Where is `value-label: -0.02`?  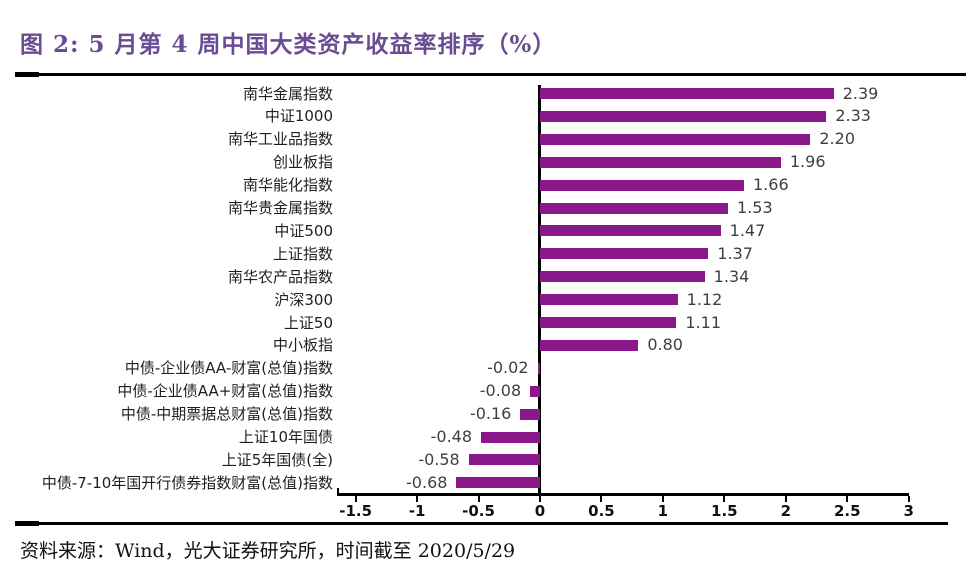 value-label: -0.02 is located at coordinates (508, 368).